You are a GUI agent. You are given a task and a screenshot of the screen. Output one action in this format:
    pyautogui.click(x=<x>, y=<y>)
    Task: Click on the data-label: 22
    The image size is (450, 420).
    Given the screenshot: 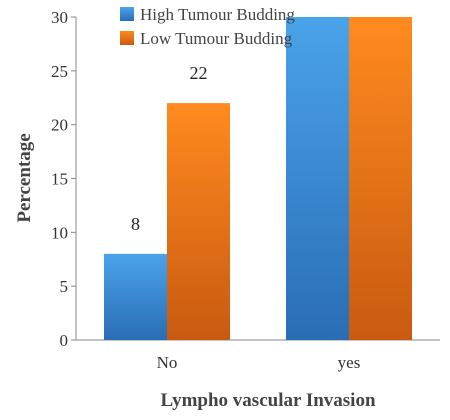 What is the action you would take?
    pyautogui.click(x=199, y=73)
    